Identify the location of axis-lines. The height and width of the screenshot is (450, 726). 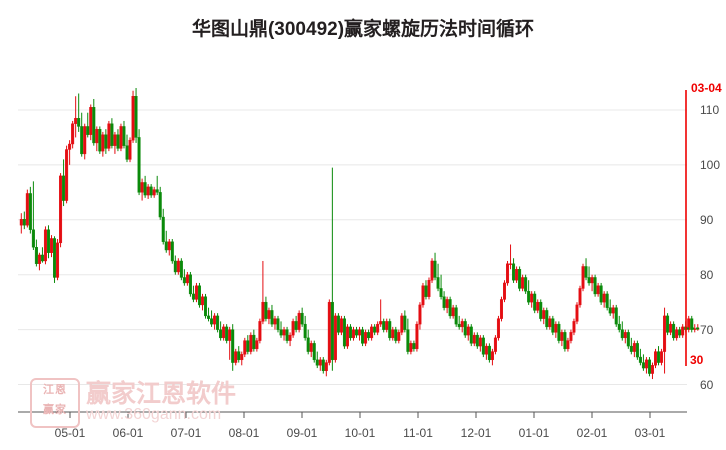
(352, 414).